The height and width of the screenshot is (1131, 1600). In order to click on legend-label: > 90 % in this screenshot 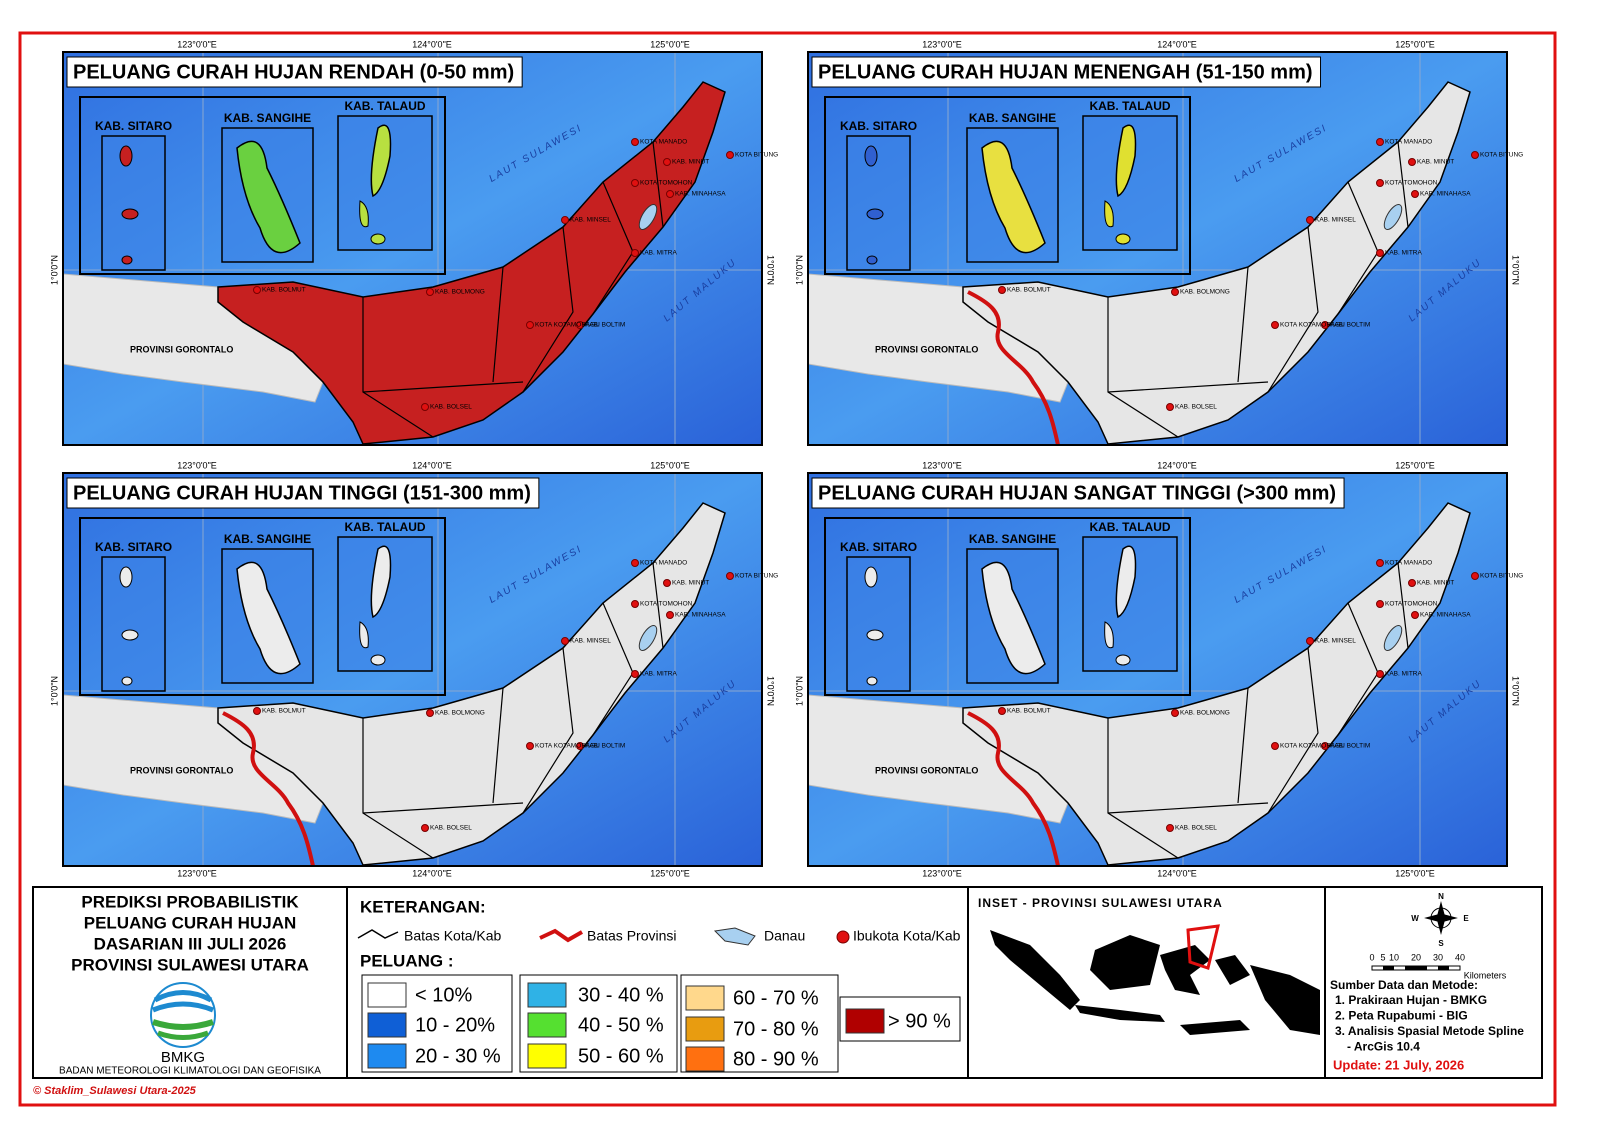, I will do `click(919, 1021)`.